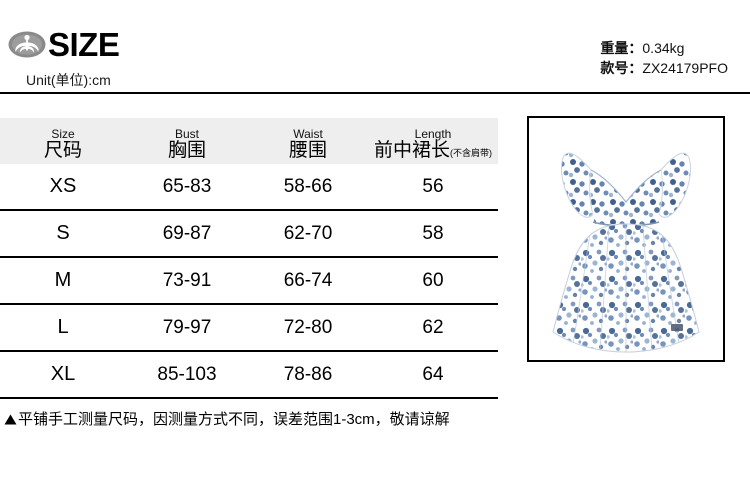 The height and width of the screenshot is (482, 750). What do you see at coordinates (308, 134) in the screenshot?
I see `column-header-waist-en: Waist` at bounding box center [308, 134].